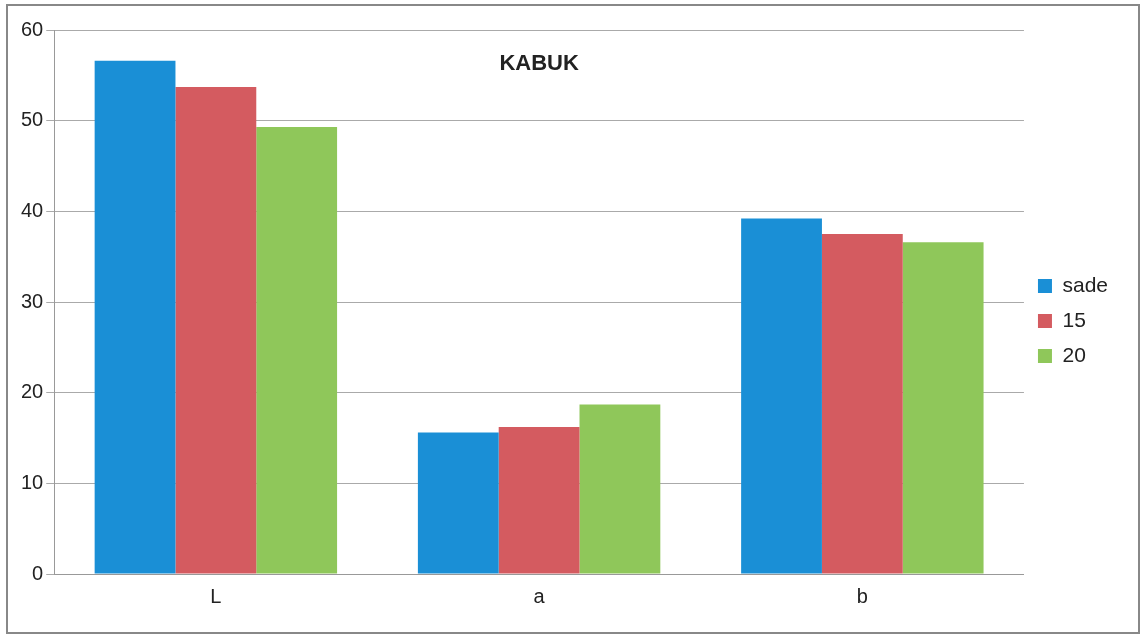 The width and height of the screenshot is (1144, 638). I want to click on y-tick-label: 60, so click(32, 28).